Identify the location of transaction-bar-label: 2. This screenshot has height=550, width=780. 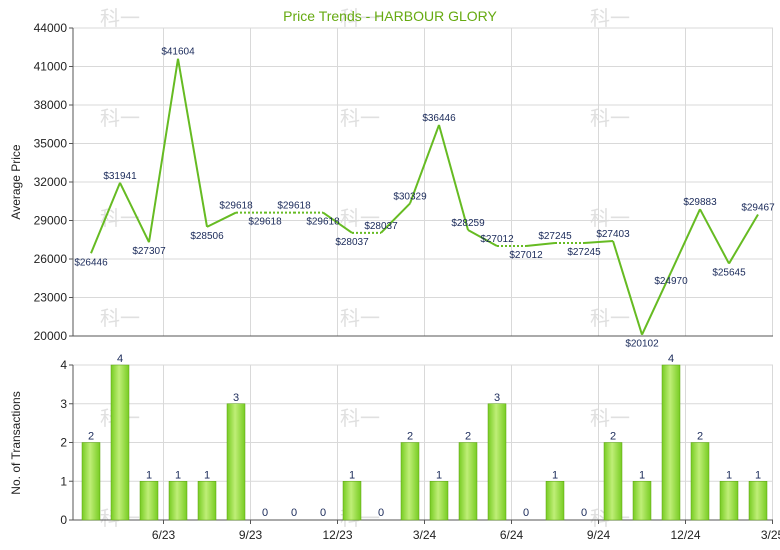
(613, 437).